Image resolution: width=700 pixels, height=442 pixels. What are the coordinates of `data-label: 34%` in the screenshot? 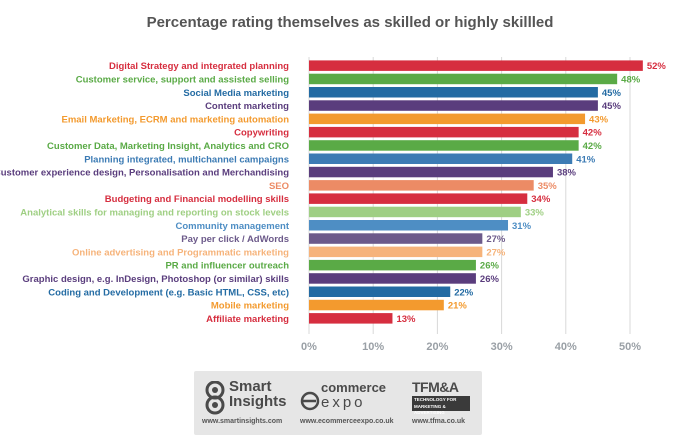 It's located at (541, 199).